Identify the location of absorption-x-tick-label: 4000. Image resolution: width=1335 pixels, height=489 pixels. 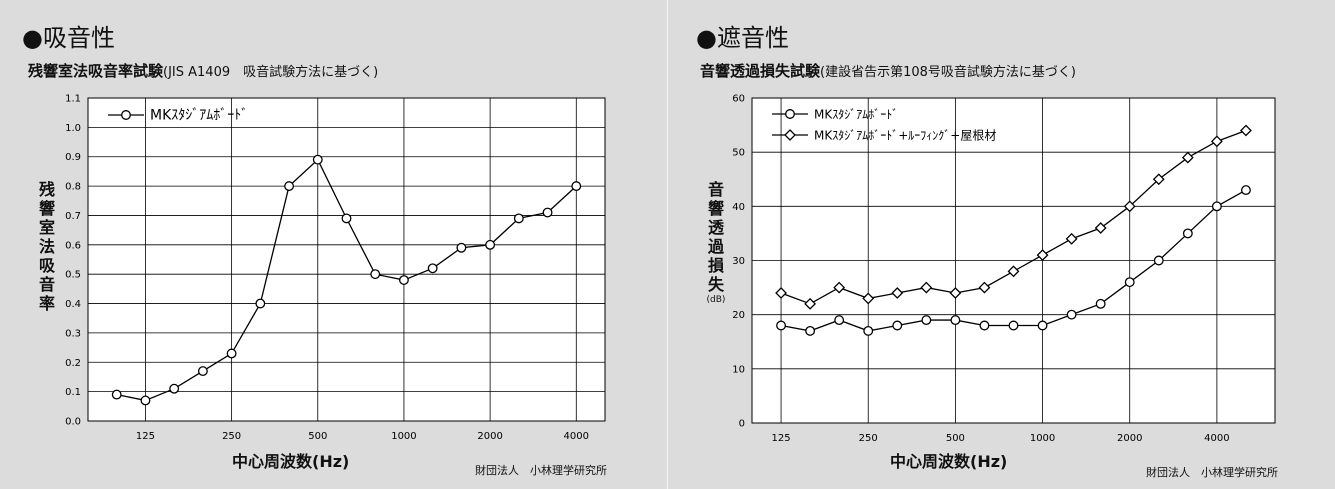
(576, 436).